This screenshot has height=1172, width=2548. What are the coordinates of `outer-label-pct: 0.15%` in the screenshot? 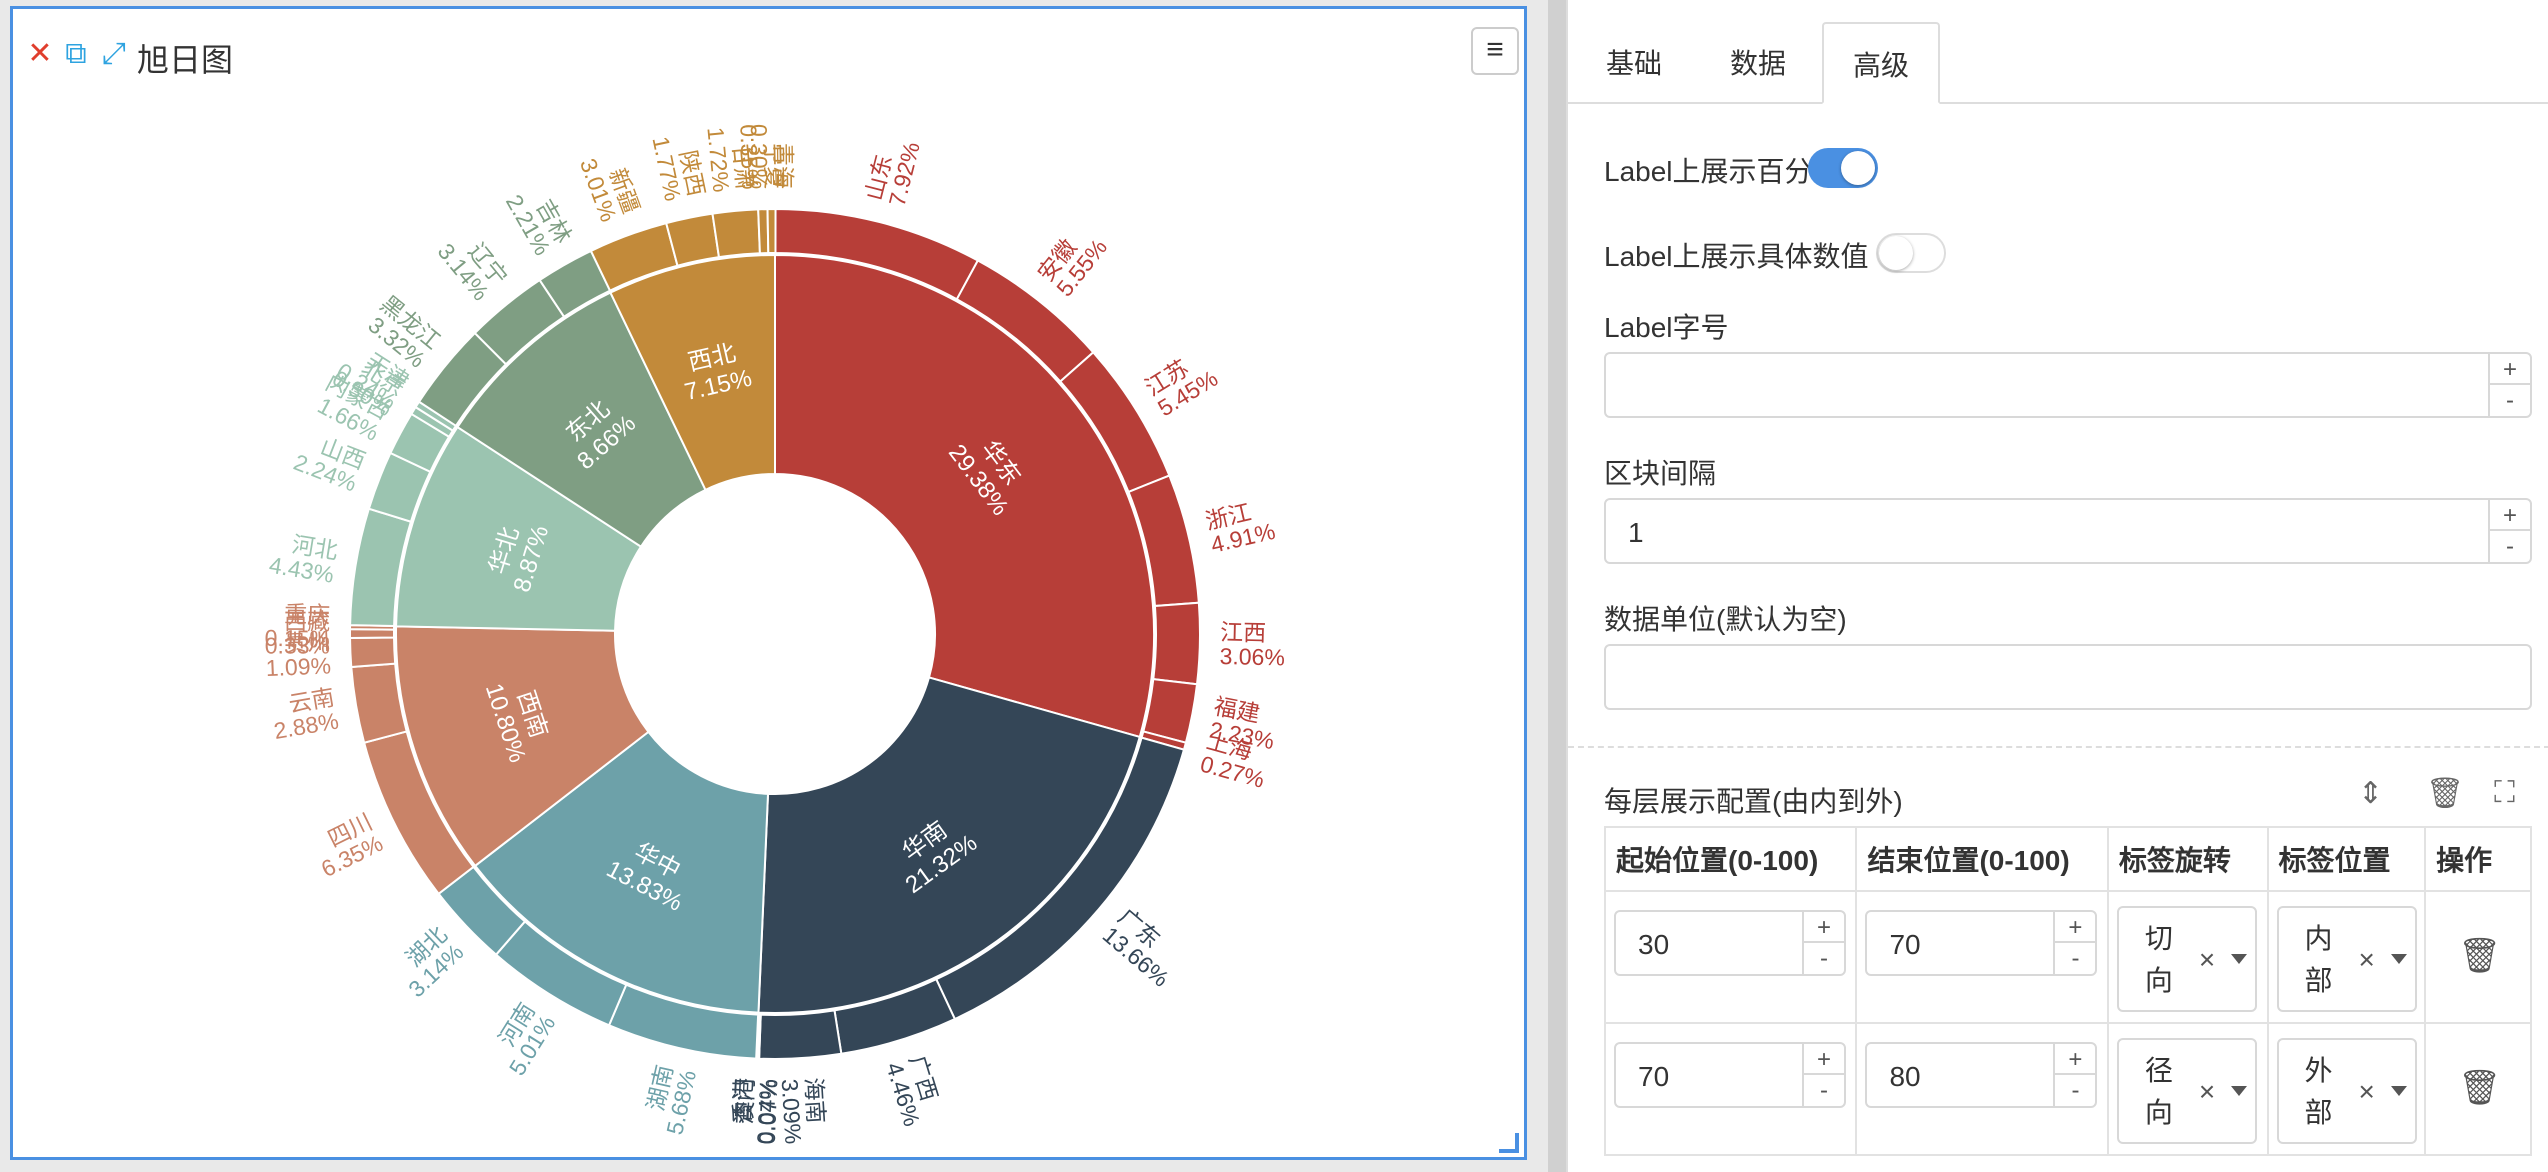 It's located at (297, 638).